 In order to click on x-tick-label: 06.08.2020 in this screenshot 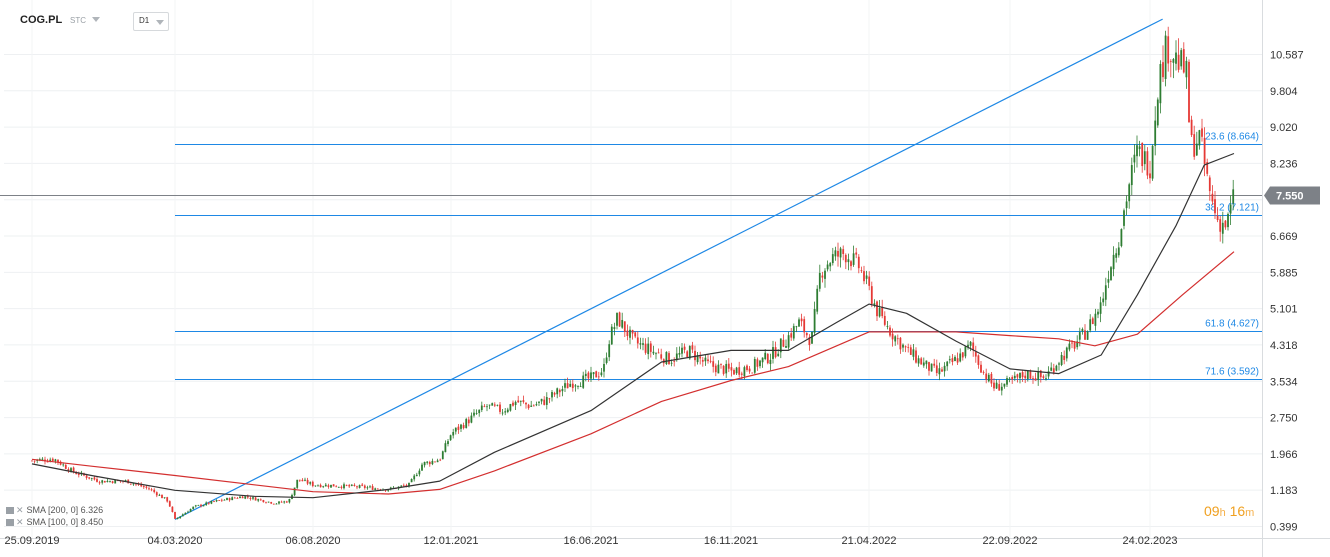, I will do `click(312, 541)`.